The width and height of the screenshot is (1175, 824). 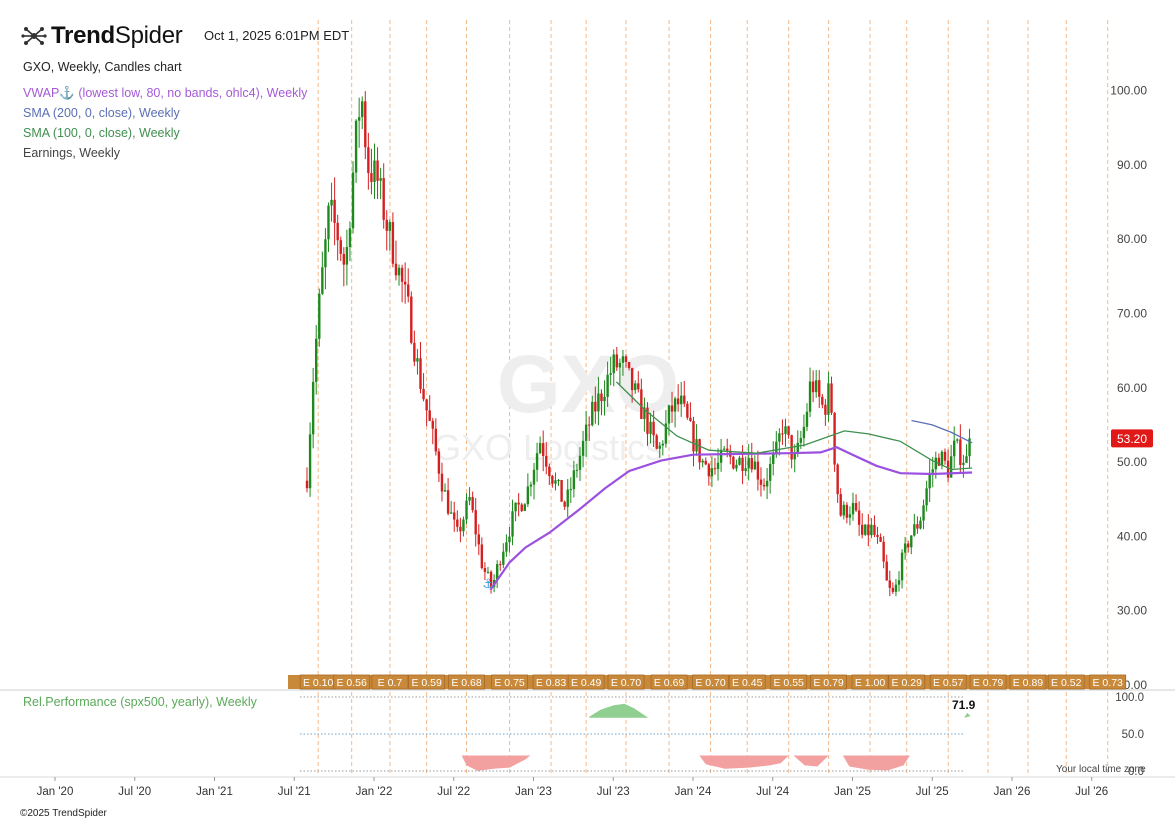 What do you see at coordinates (102, 67) in the screenshot?
I see `chart-title: GXO, Weekly, Candles chart` at bounding box center [102, 67].